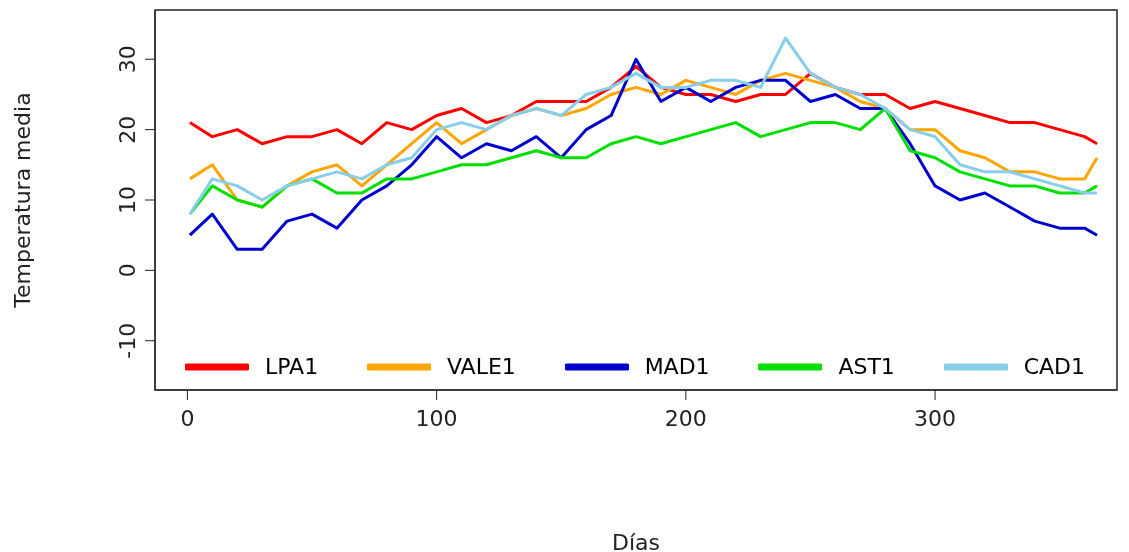 Image resolution: width=1129 pixels, height=552 pixels. What do you see at coordinates (436, 418) in the screenshot?
I see `x-tick-label: 100` at bounding box center [436, 418].